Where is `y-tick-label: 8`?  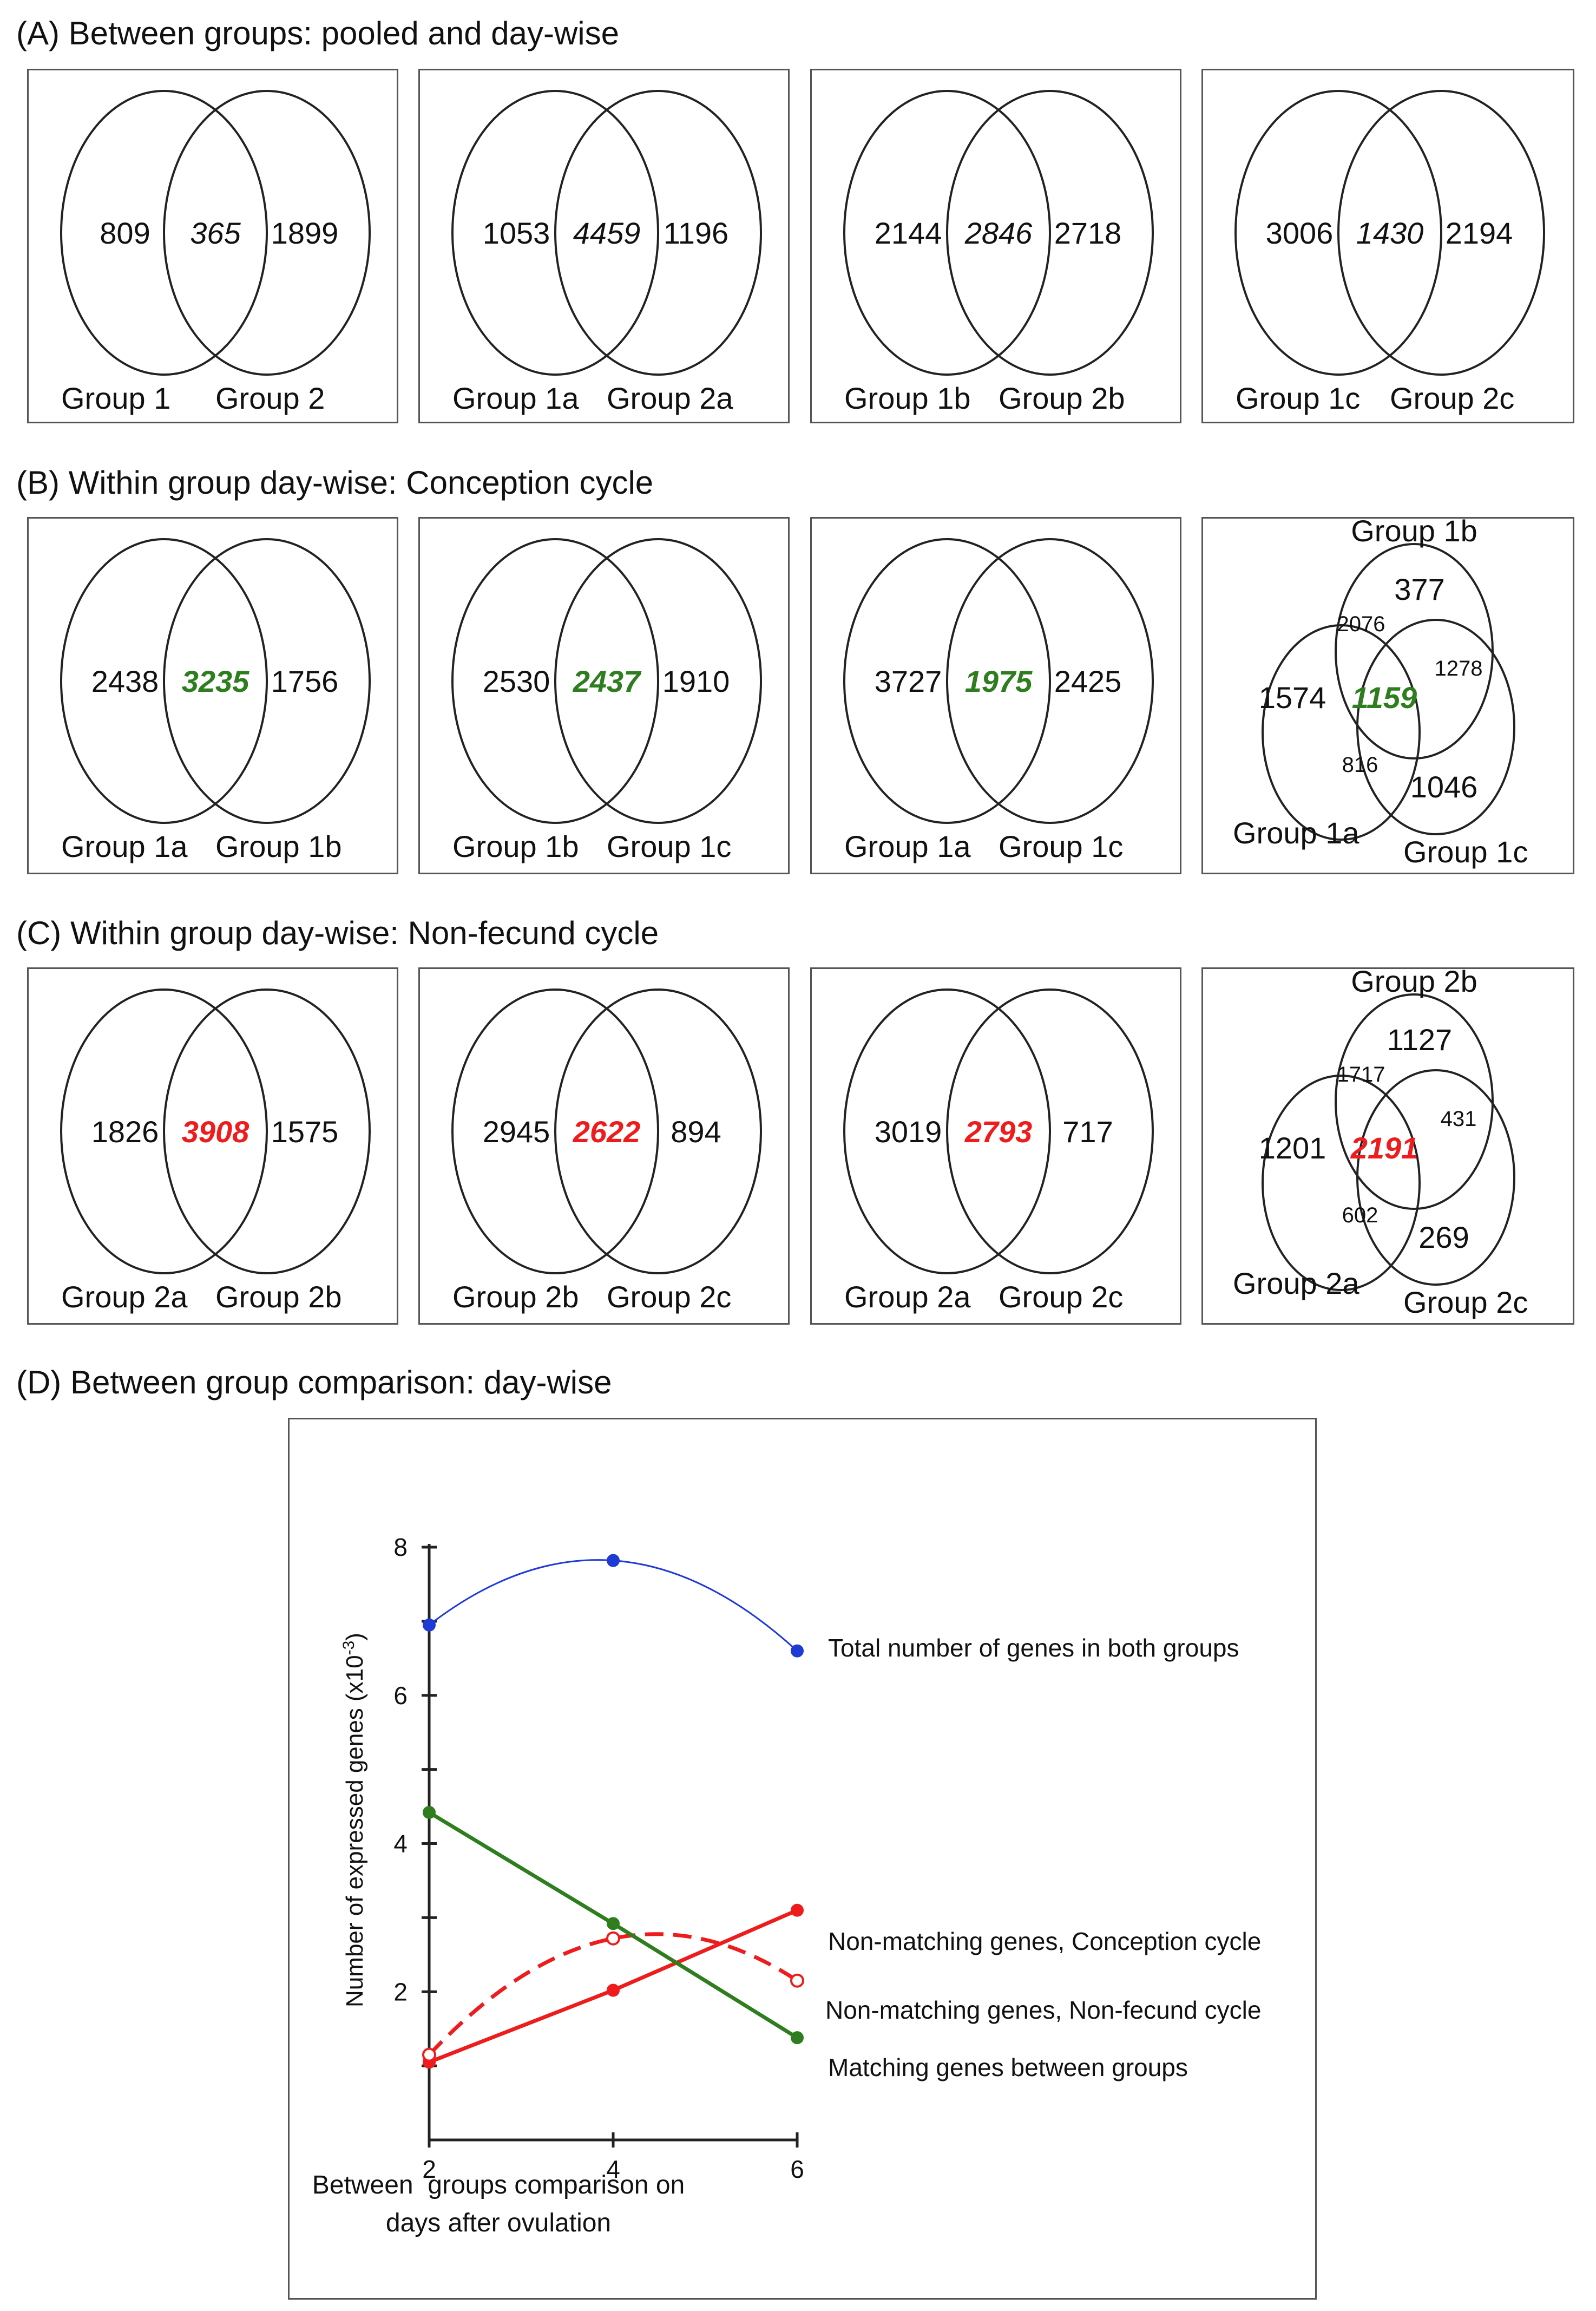
y-tick-label: 8 is located at coordinates (400, 1547).